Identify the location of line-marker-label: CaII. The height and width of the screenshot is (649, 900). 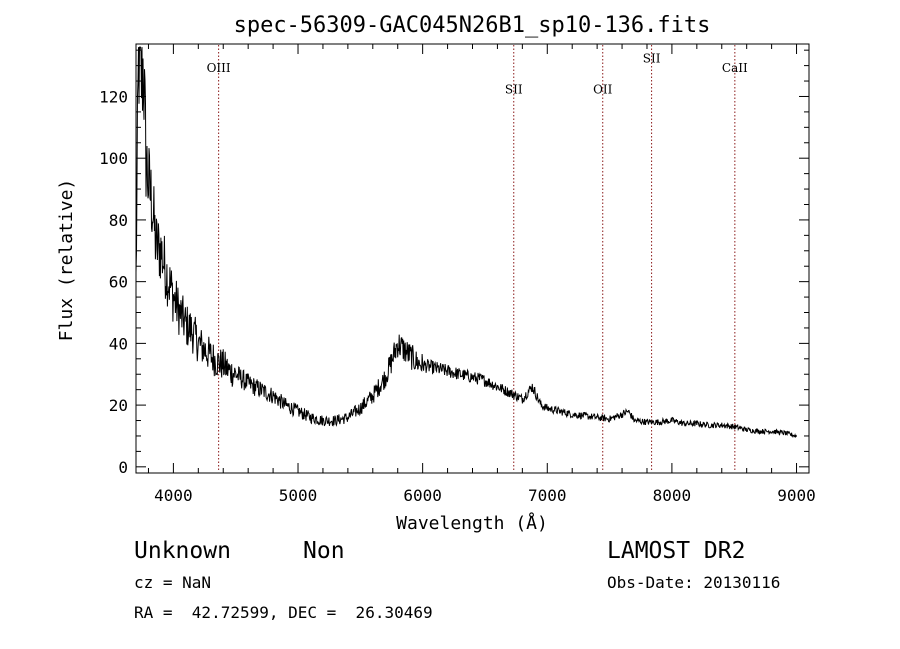
(735, 68).